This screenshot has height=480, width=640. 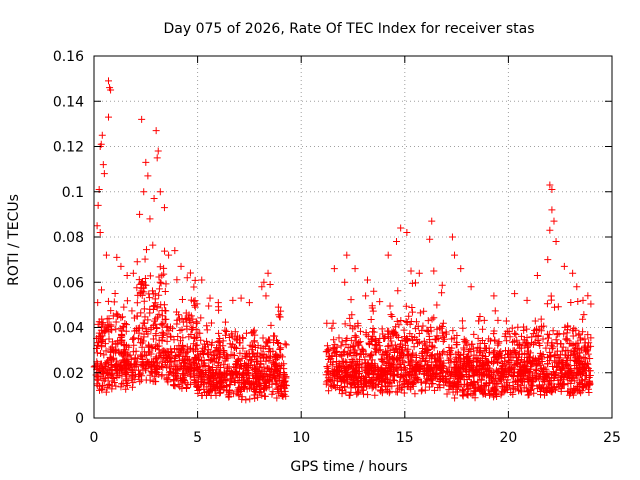 I want to click on x-tick-label: 0, so click(x=94, y=438).